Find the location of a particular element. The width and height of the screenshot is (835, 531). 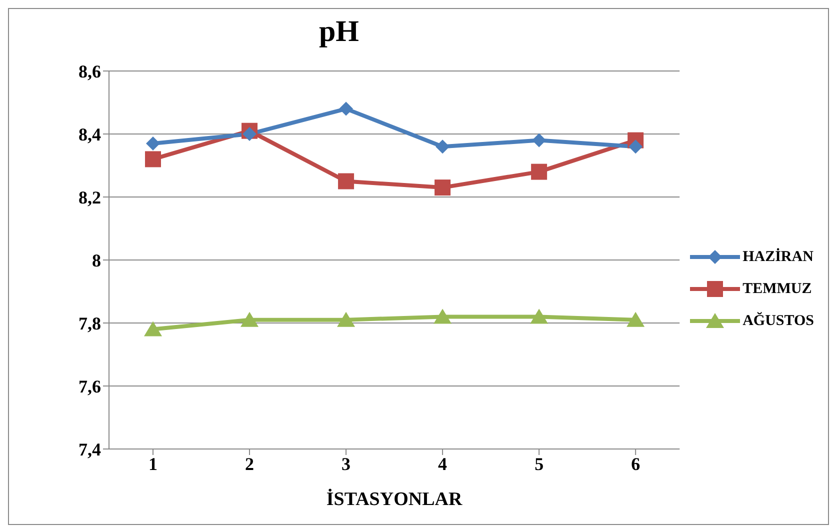

y-tick-label: 8 is located at coordinates (96, 260).